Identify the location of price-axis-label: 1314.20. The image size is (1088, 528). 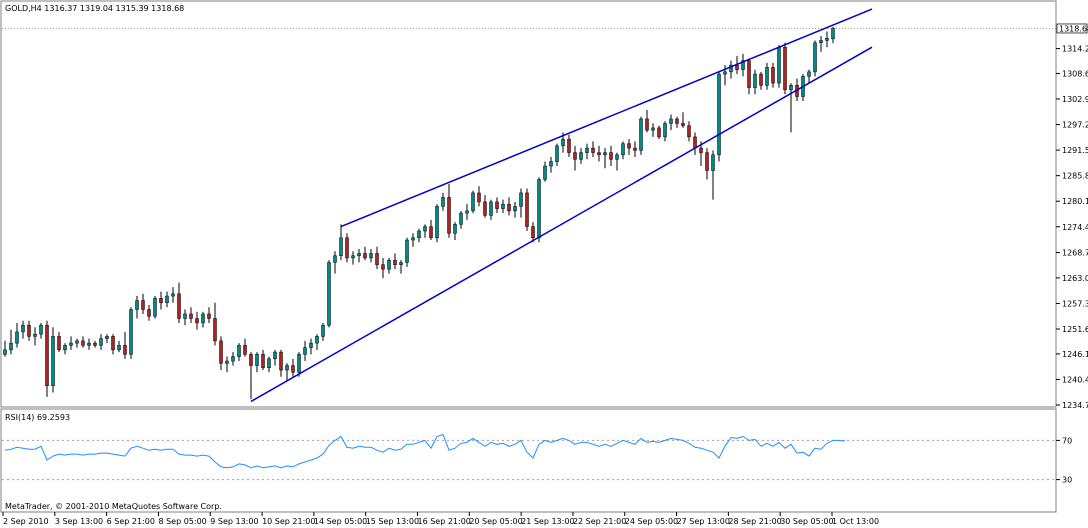
(1075, 49).